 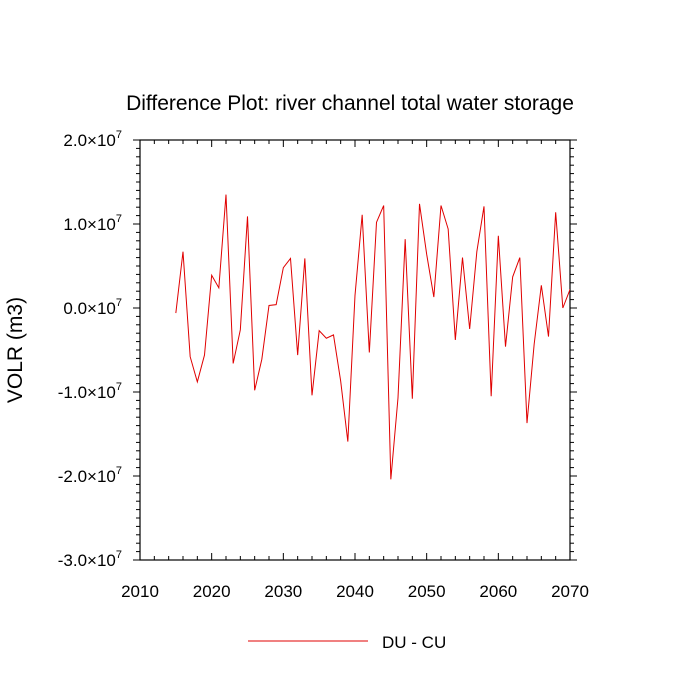 I want to click on y-tick-label: -1.0×10⁷, so click(x=90, y=391).